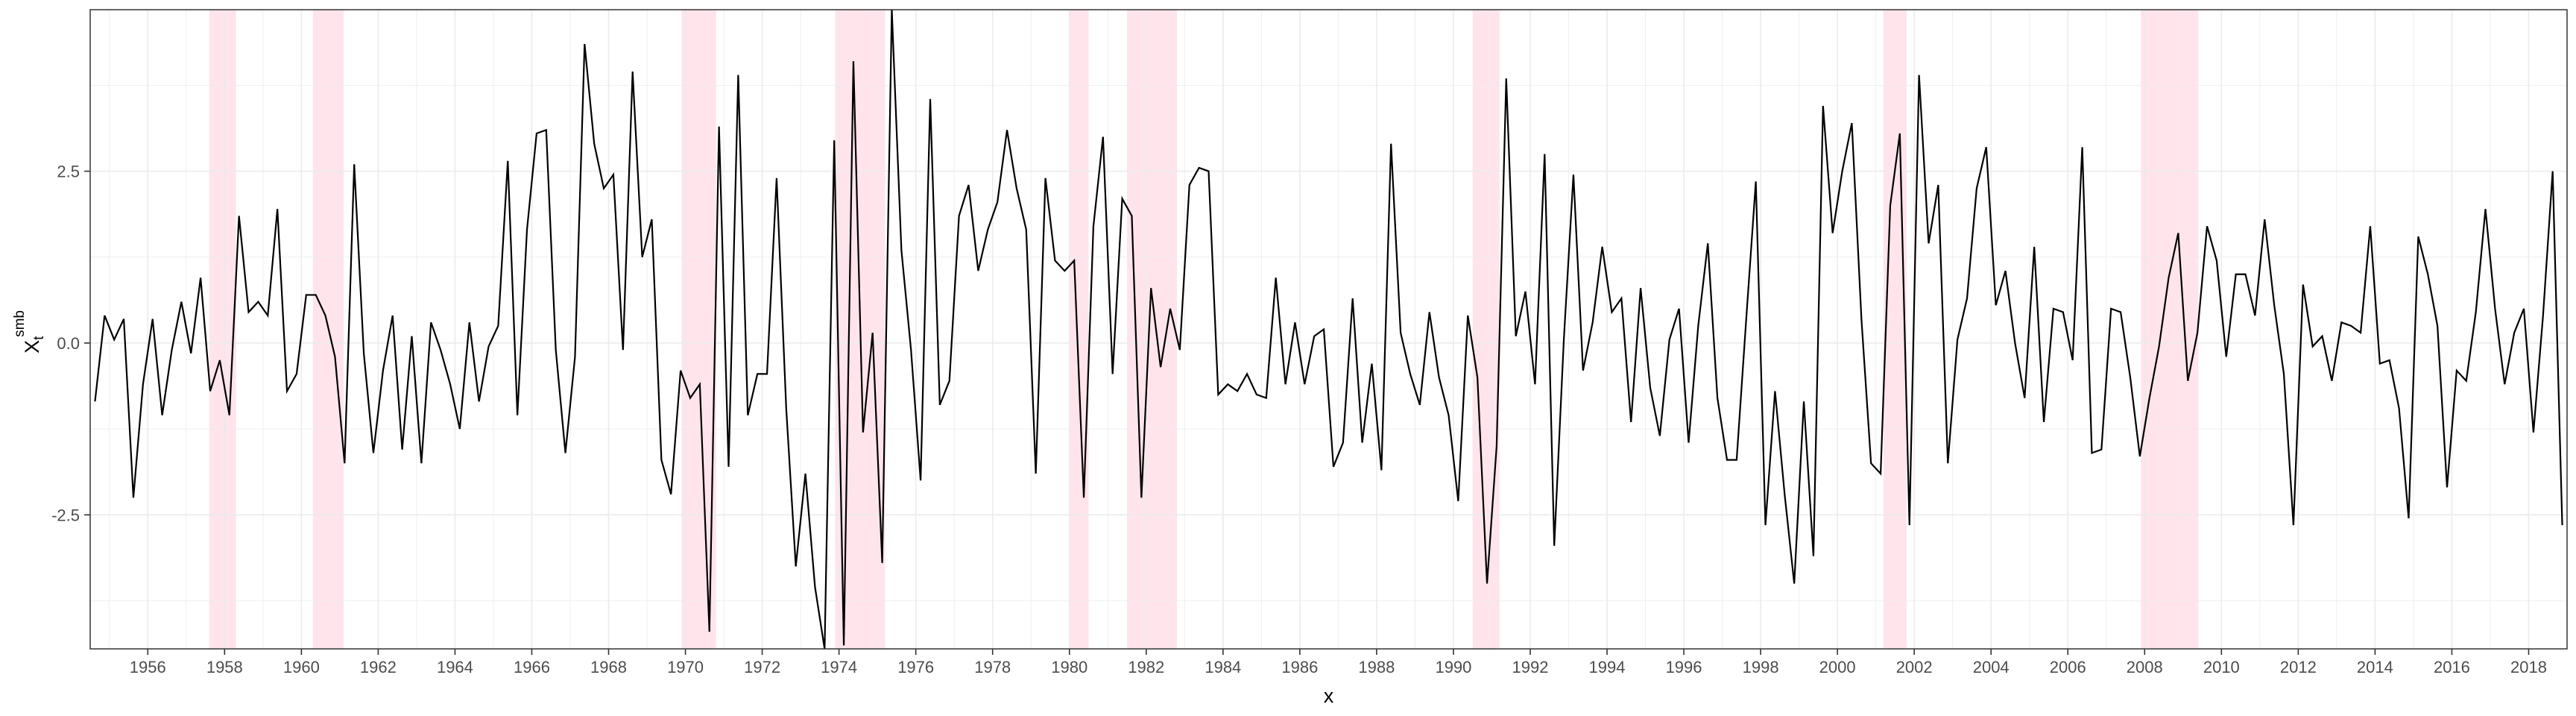  I want to click on x-tick-label: 2018, so click(2528, 667).